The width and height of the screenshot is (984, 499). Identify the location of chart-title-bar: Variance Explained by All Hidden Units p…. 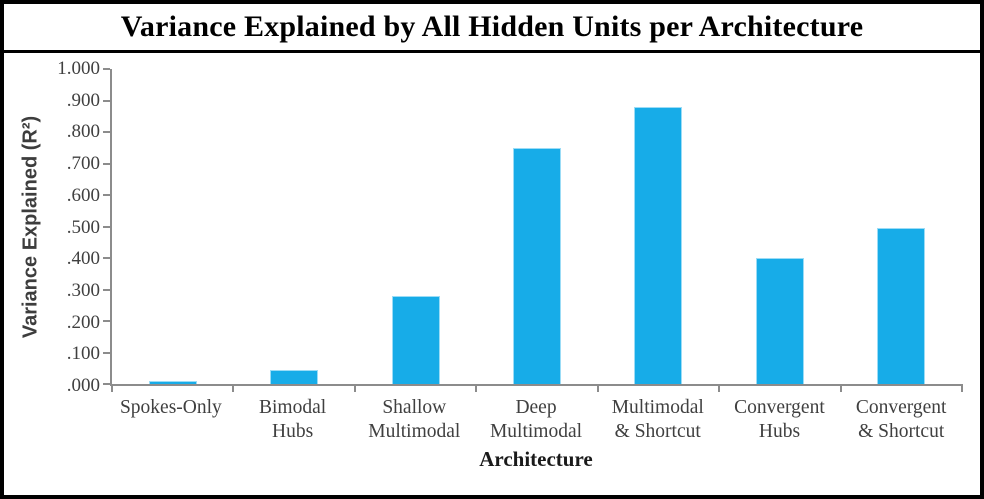
(492, 28).